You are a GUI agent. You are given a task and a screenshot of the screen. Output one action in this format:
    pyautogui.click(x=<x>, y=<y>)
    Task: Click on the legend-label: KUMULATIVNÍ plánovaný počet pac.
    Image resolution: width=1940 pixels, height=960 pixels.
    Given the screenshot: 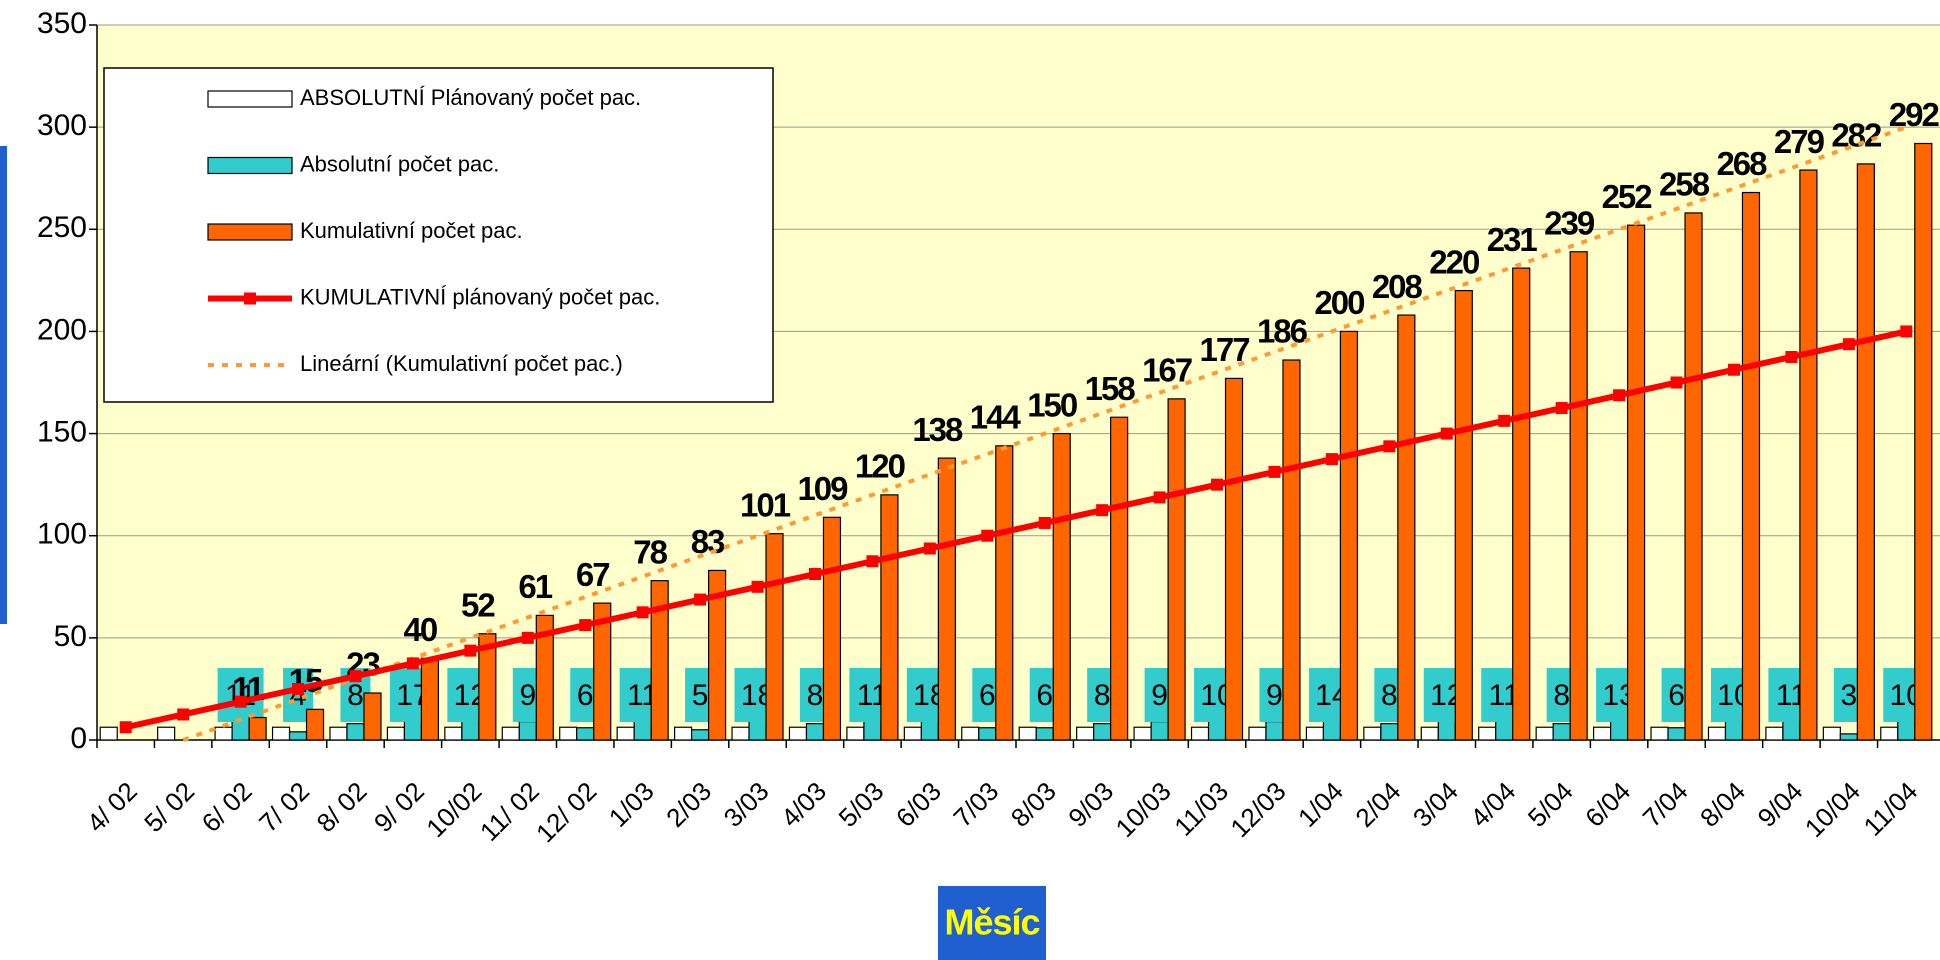 What is the action you would take?
    pyautogui.click(x=480, y=296)
    